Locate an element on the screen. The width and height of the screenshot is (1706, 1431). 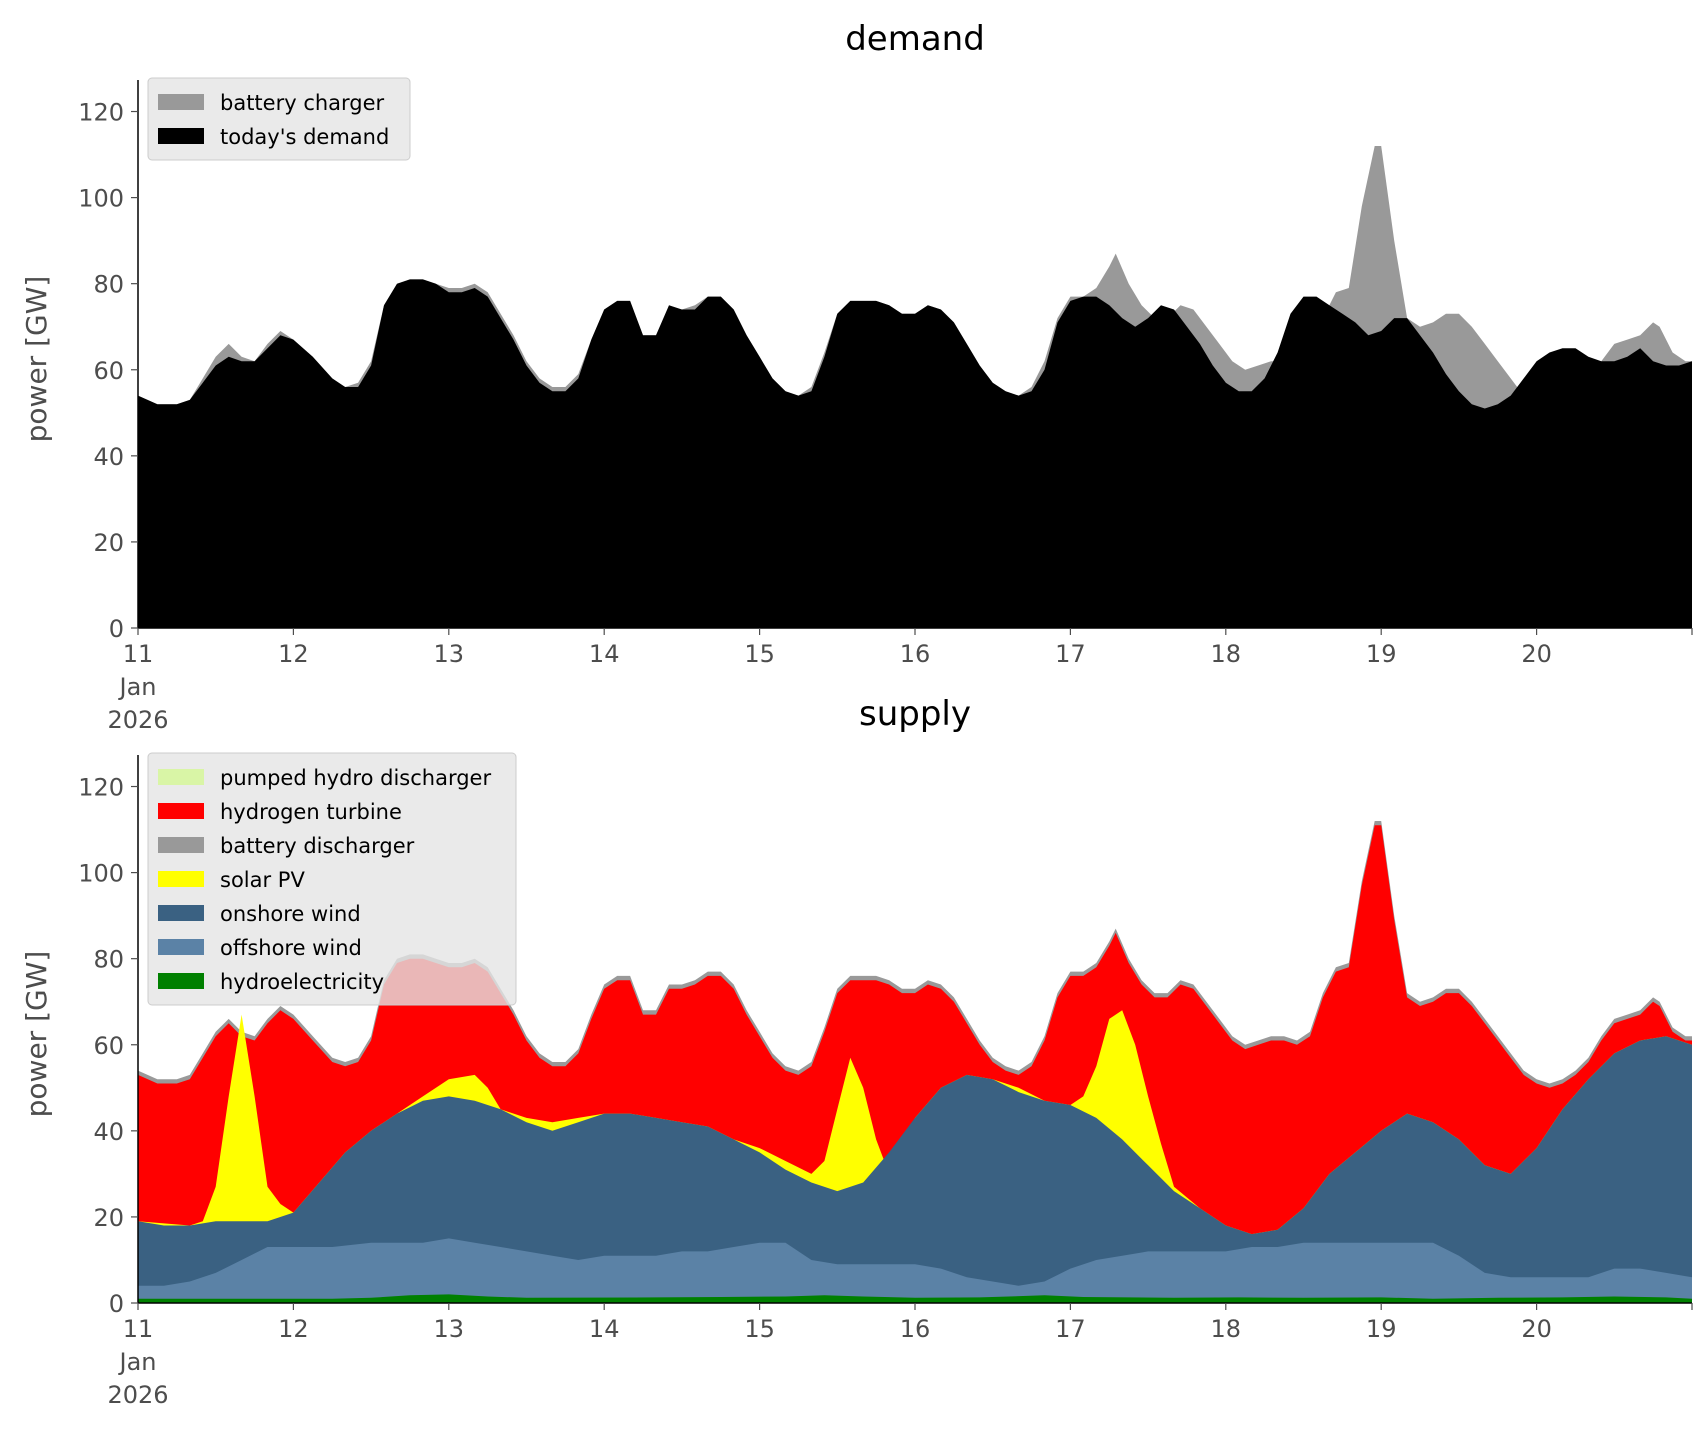
legend-swatch-hydroelectricity is located at coordinates (181, 981).